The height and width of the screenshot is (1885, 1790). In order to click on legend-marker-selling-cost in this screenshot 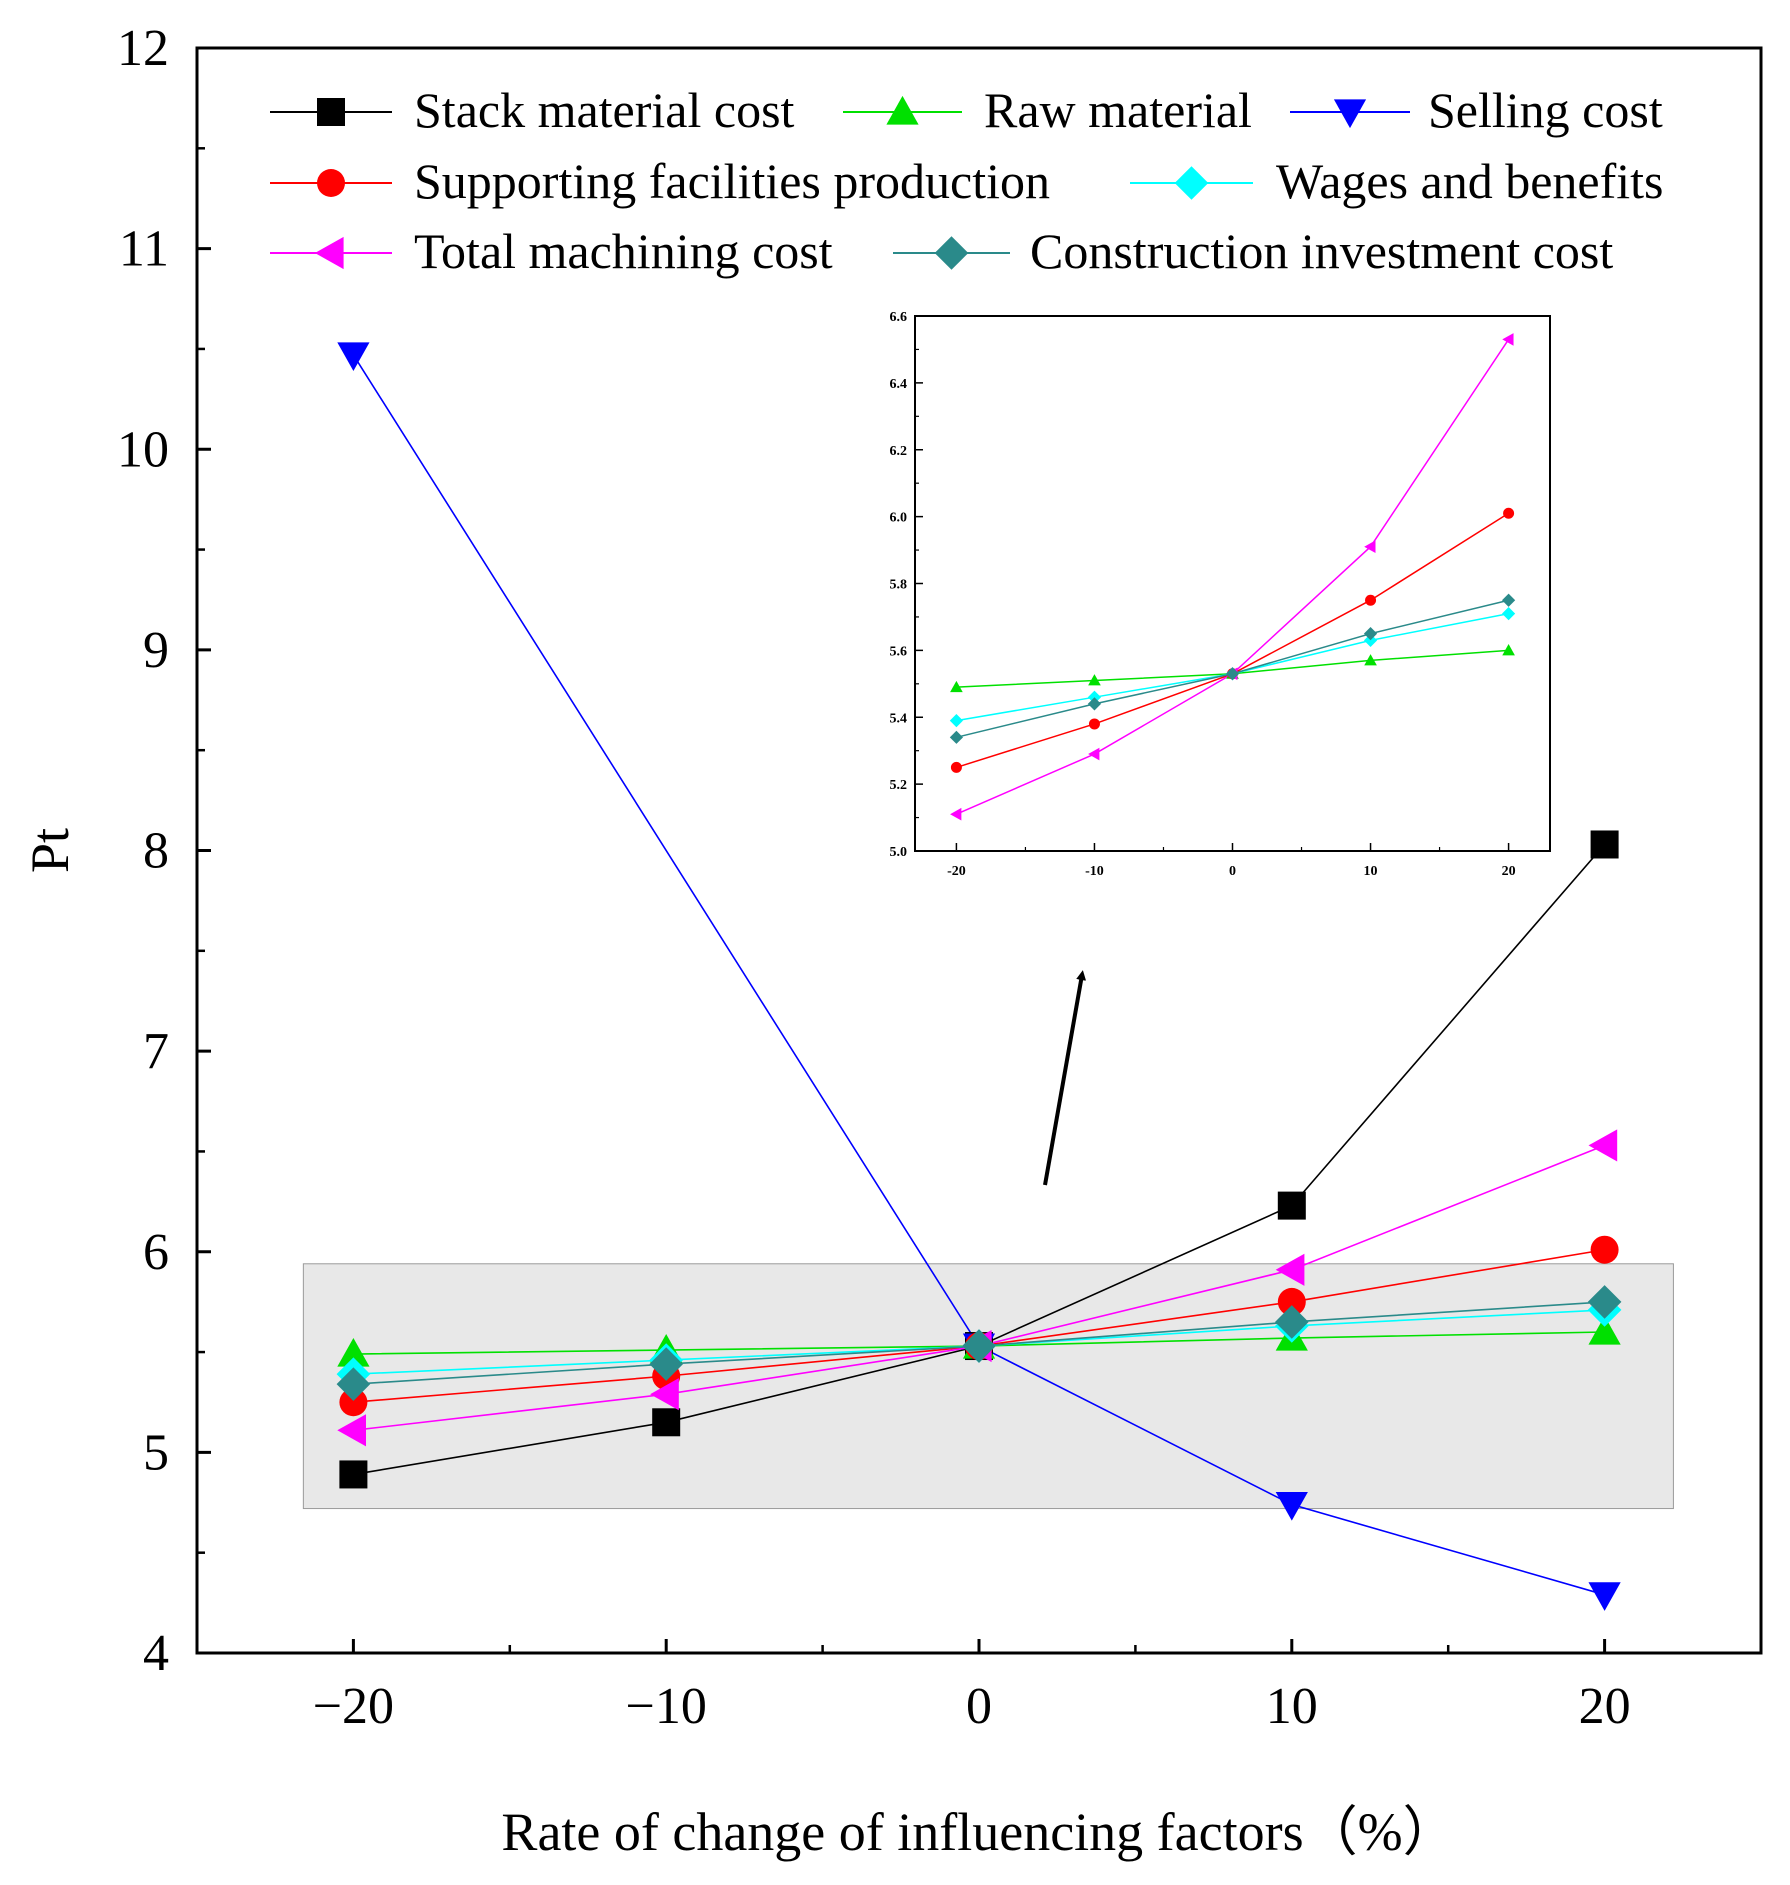, I will do `click(1350, 114)`.